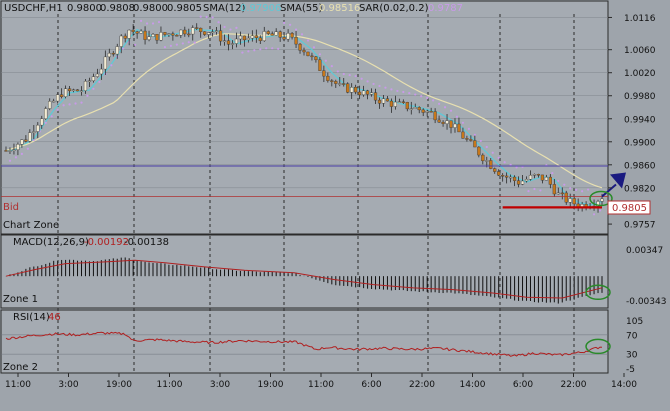 This screenshot has height=411, width=670. Describe the element at coordinates (640, 120) in the screenshot. I see `price-tick-label: 0.9940` at that location.